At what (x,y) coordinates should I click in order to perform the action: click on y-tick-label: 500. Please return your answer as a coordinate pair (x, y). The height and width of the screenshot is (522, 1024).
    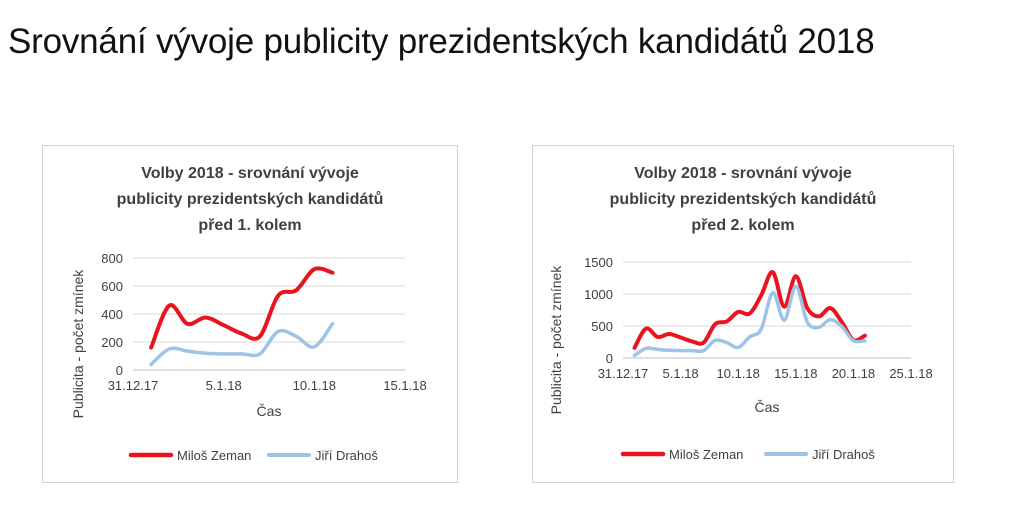
    Looking at the image, I should click on (602, 326).